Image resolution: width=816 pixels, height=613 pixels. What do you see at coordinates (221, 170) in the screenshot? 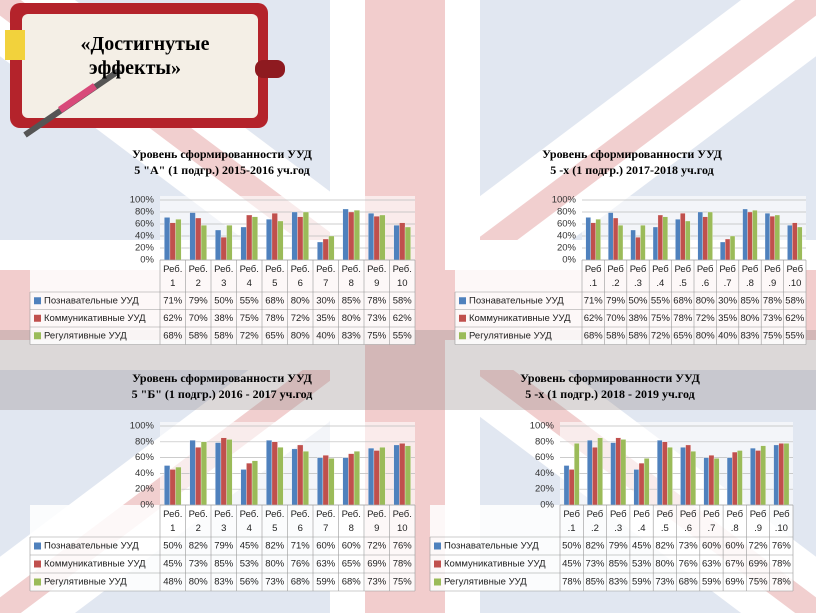
I see `chart-subtitle: 5 "А" (1 подгр.) 2015-2016 уч.год` at bounding box center [221, 170].